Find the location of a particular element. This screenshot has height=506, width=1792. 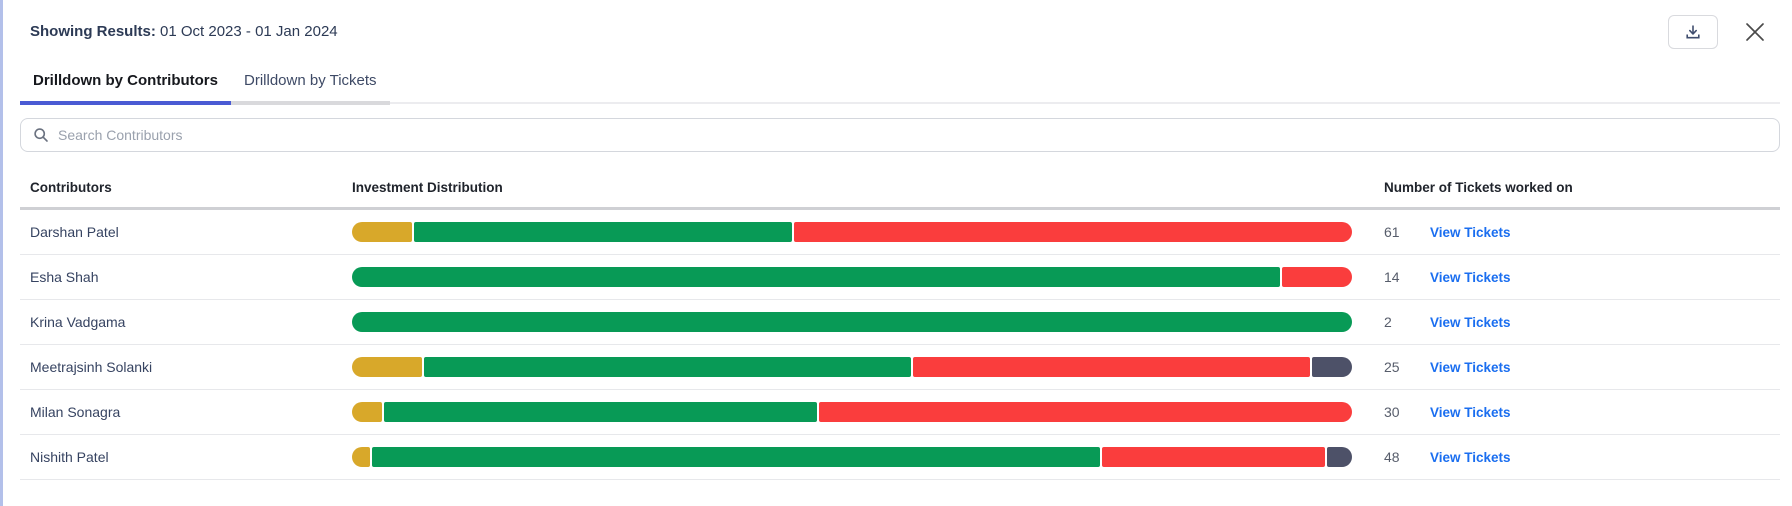

tab-drilldown-by-contributors: Drilldown by Contributors is located at coordinates (125, 84).